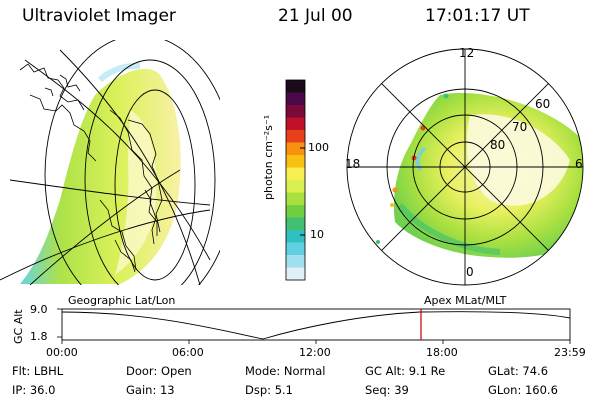 Image resolution: width=600 pixels, height=400 pixels. What do you see at coordinates (535, 371) in the screenshot?
I see `info-value: 74.6` at bounding box center [535, 371].